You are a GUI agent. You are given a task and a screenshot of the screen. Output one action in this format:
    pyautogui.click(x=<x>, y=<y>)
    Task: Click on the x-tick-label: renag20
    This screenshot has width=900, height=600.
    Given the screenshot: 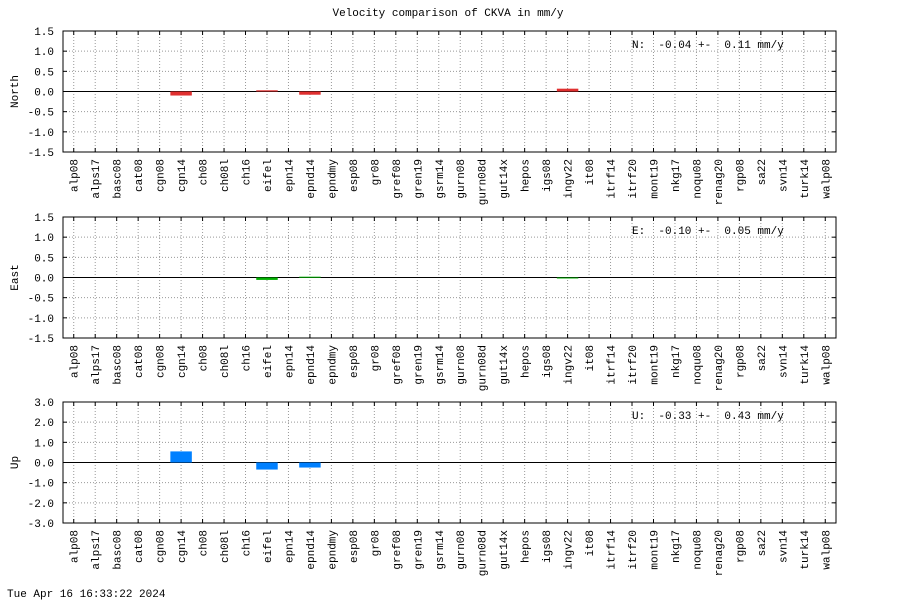 What is the action you would take?
    pyautogui.click(x=720, y=553)
    